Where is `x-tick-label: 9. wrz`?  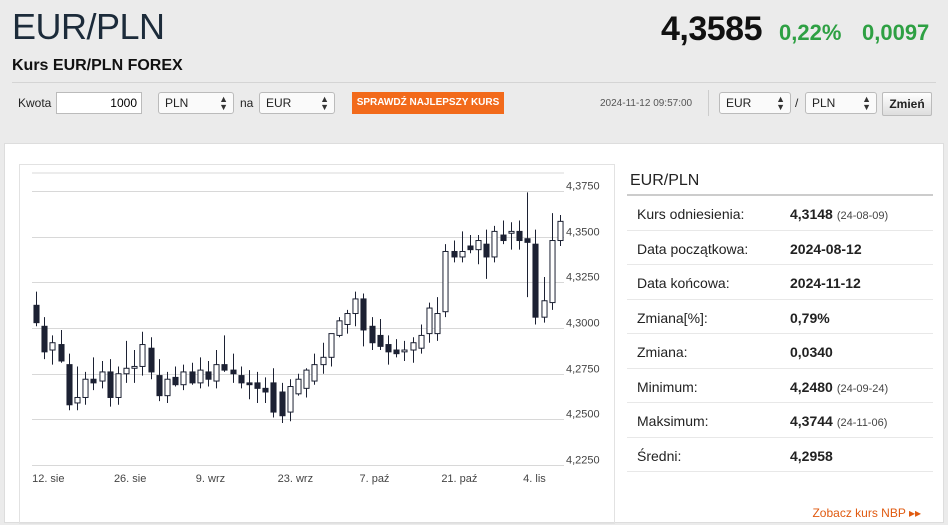 x-tick-label: 9. wrz is located at coordinates (210, 479).